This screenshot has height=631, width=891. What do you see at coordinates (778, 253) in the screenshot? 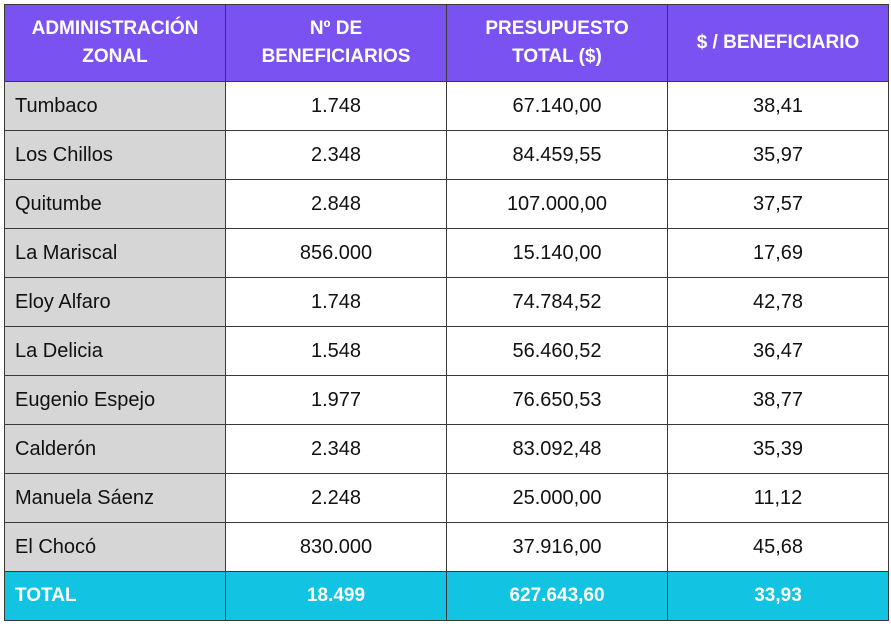
I see `cell-per-beneficiary: 17,69` at bounding box center [778, 253].